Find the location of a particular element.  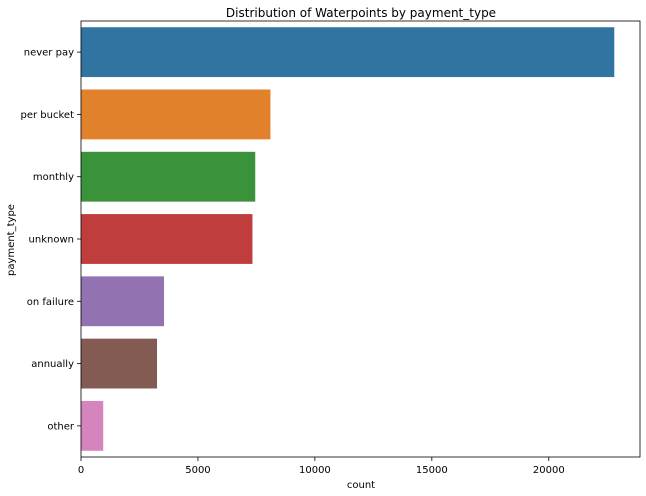

y-tick-label: never pay is located at coordinates (49, 53).